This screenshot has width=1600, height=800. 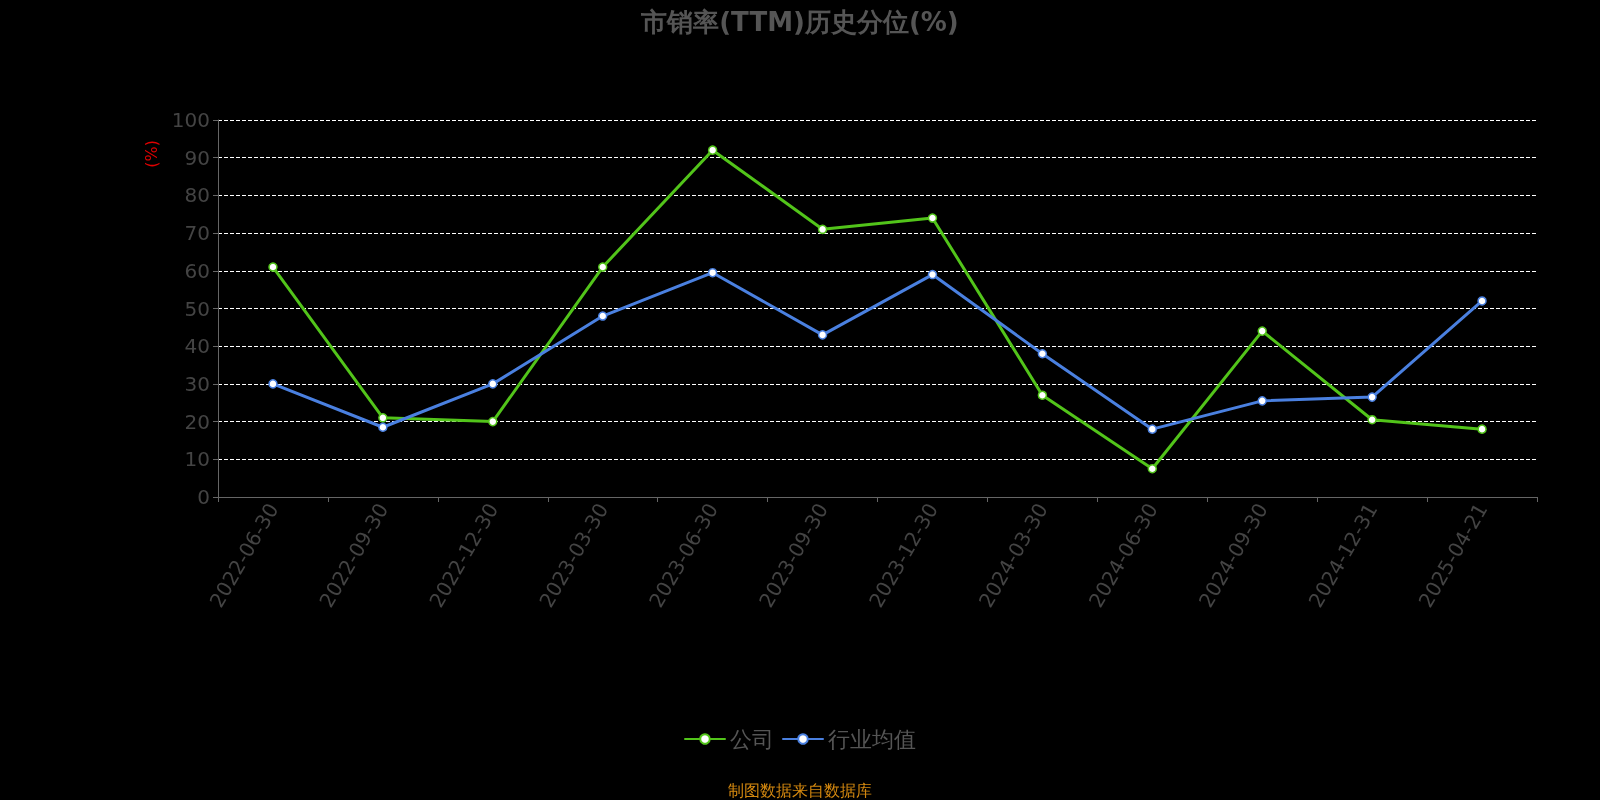 I want to click on y-tick-label: 100, so click(x=190, y=120).